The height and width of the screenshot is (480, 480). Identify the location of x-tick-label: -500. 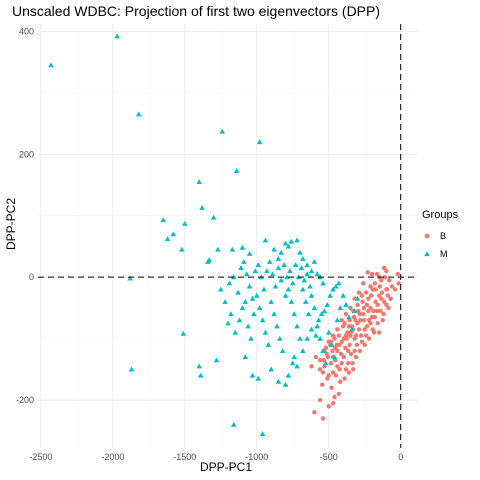
(329, 457).